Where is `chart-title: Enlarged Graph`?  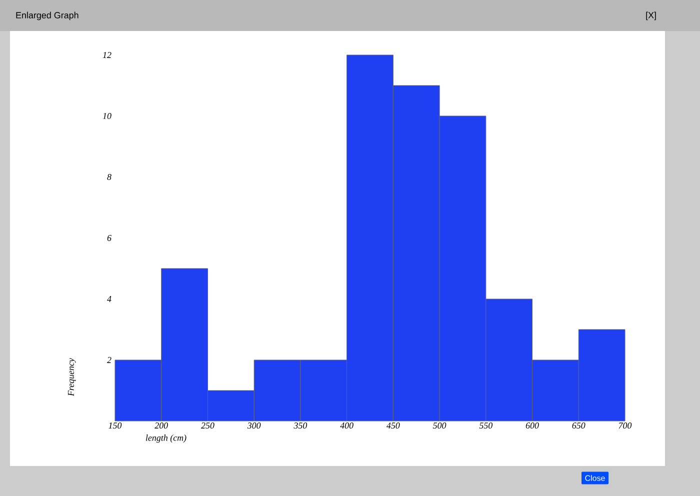 chart-title: Enlarged Graph is located at coordinates (47, 16).